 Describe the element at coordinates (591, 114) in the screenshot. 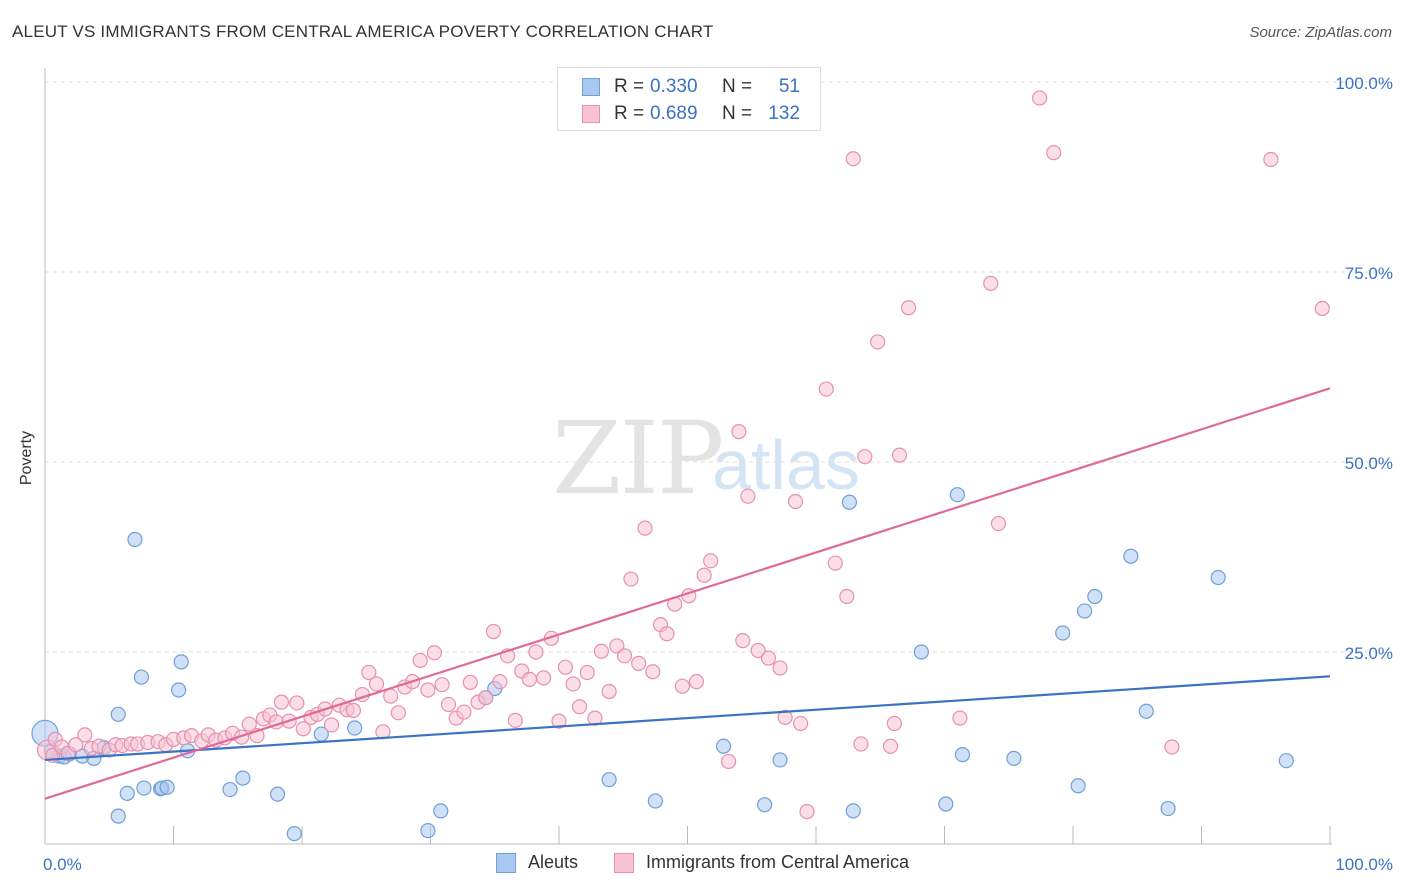

I see `stats-swatch-immigrants` at that location.